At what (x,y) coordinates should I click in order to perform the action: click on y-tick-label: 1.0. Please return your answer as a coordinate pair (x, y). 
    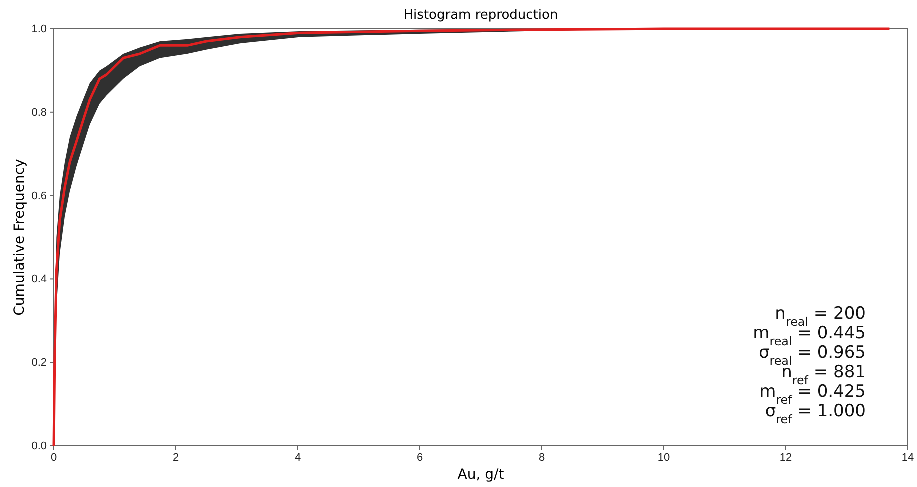
    Looking at the image, I should click on (39, 30).